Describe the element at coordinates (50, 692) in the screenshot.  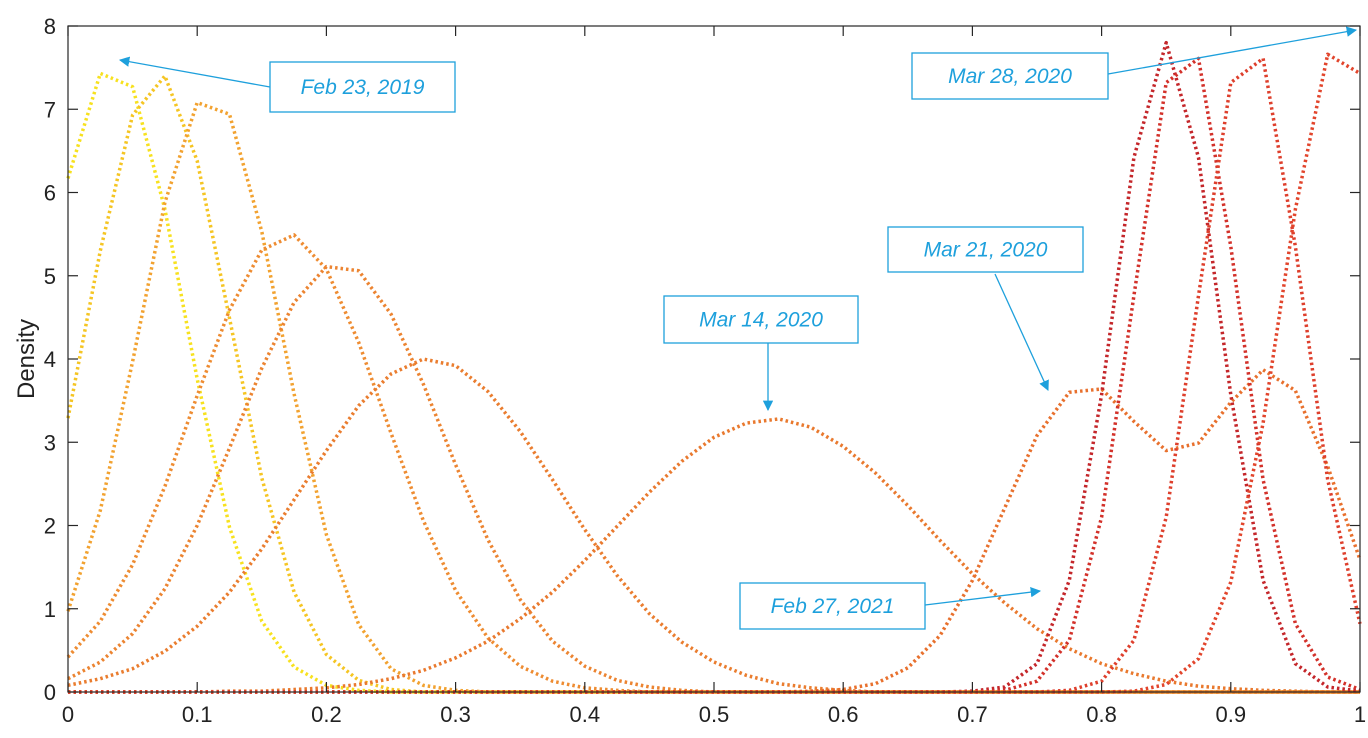
I see `y-tick-label: 0` at that location.